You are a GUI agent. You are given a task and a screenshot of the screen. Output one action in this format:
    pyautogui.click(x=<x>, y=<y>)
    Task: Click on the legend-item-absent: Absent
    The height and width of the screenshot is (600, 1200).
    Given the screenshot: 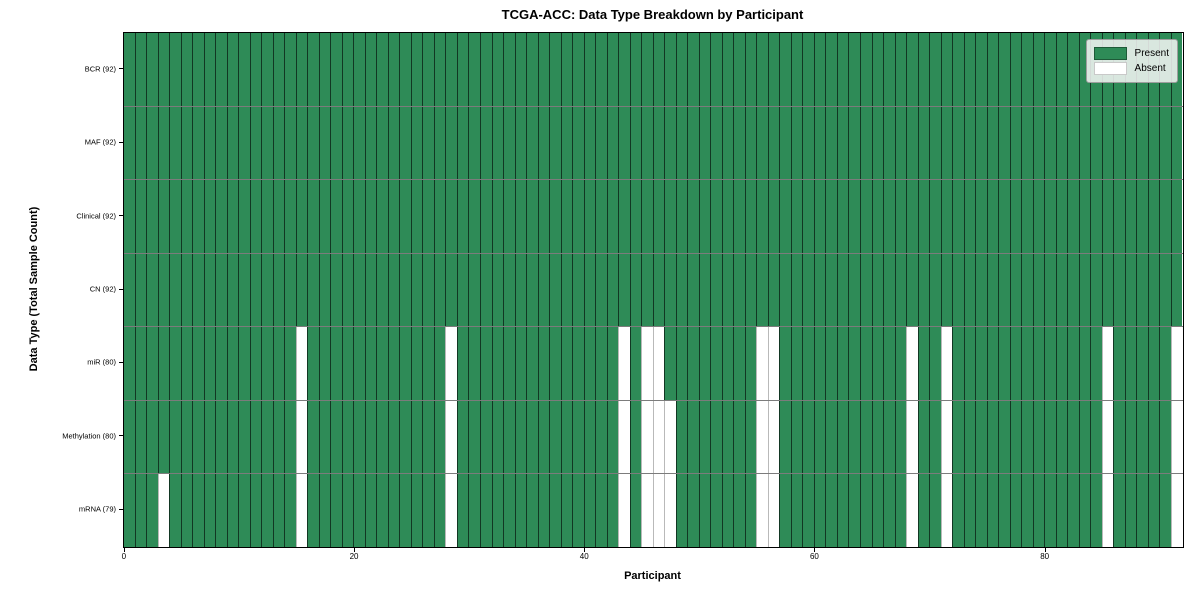 What is the action you would take?
    pyautogui.click(x=1131, y=68)
    